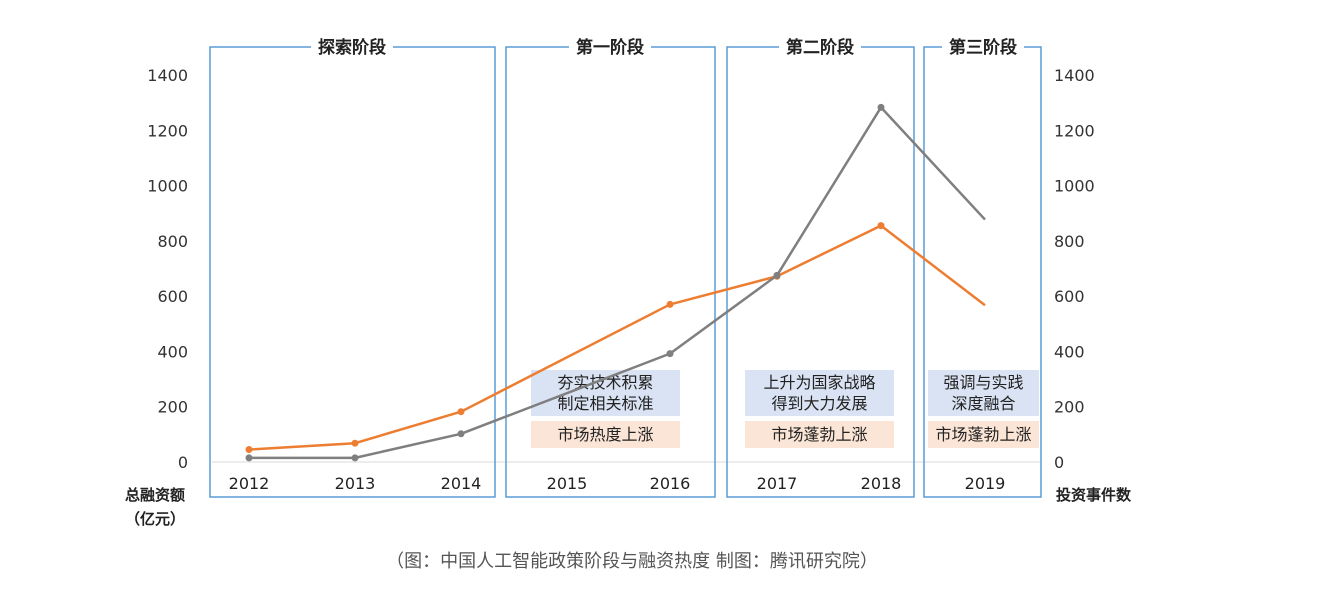  What do you see at coordinates (605, 382) in the screenshot?
I see `policy-note-text: 夯实技术积累` at bounding box center [605, 382].